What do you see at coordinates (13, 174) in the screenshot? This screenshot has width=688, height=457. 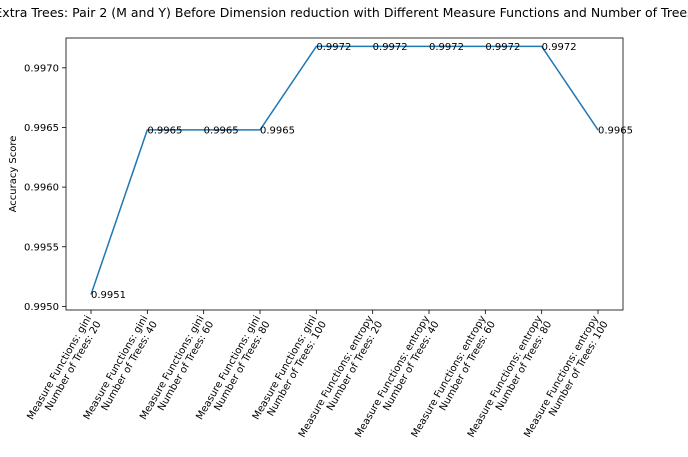 I see `y-axis-label: Accuracy Score` at bounding box center [13, 174].